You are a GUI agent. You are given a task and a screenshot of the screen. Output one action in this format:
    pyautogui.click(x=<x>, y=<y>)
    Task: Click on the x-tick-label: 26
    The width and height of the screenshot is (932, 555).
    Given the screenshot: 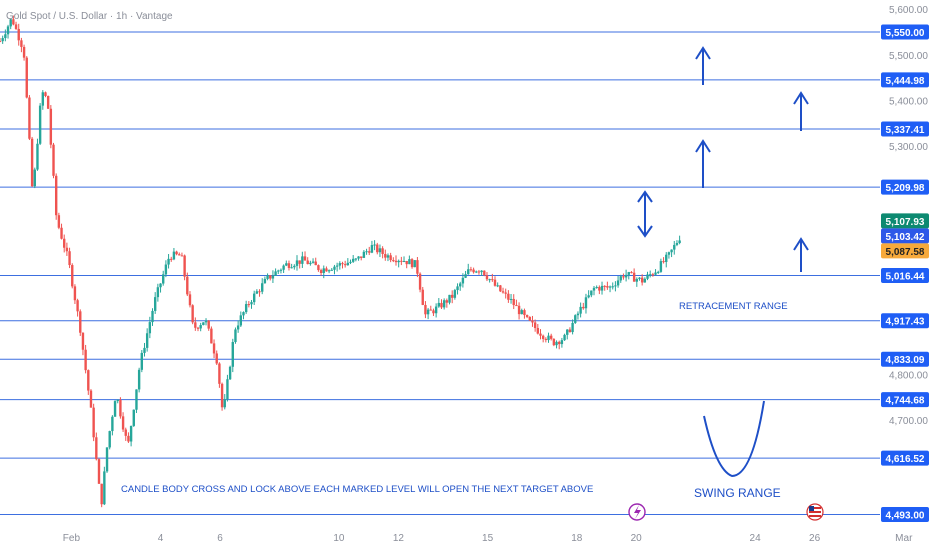 What is the action you would take?
    pyautogui.click(x=815, y=538)
    